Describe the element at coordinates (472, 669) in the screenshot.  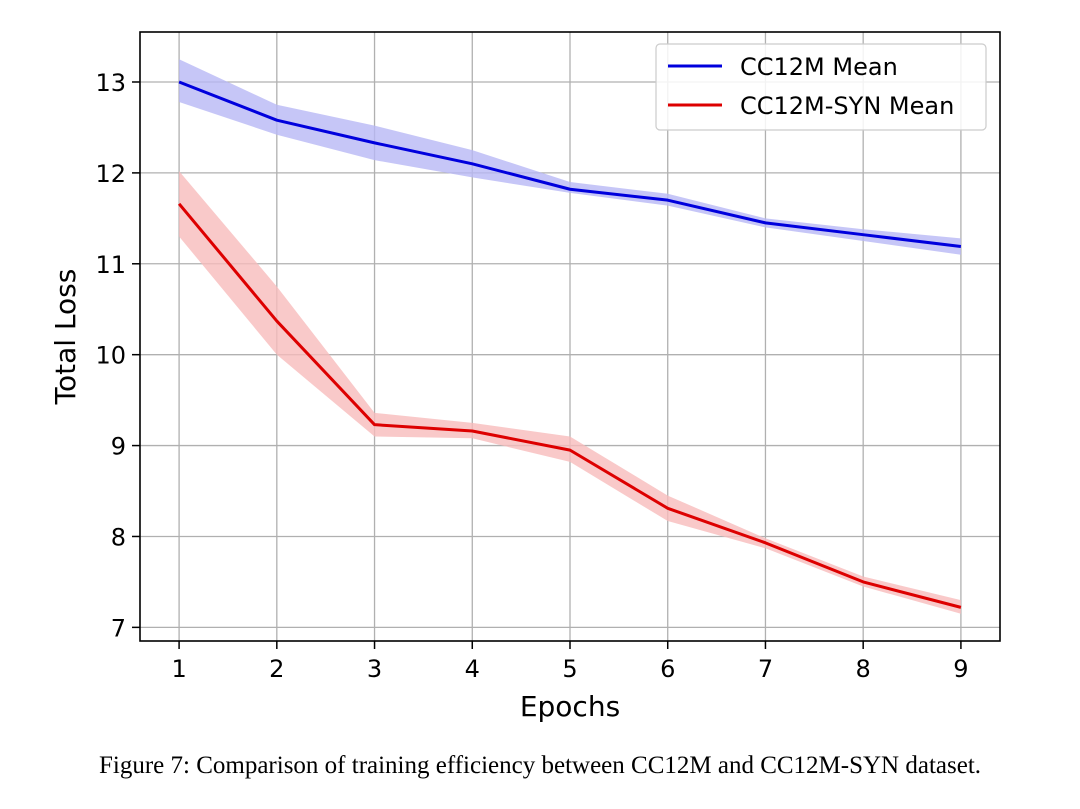
I see `x-tick-label: 4` at that location.